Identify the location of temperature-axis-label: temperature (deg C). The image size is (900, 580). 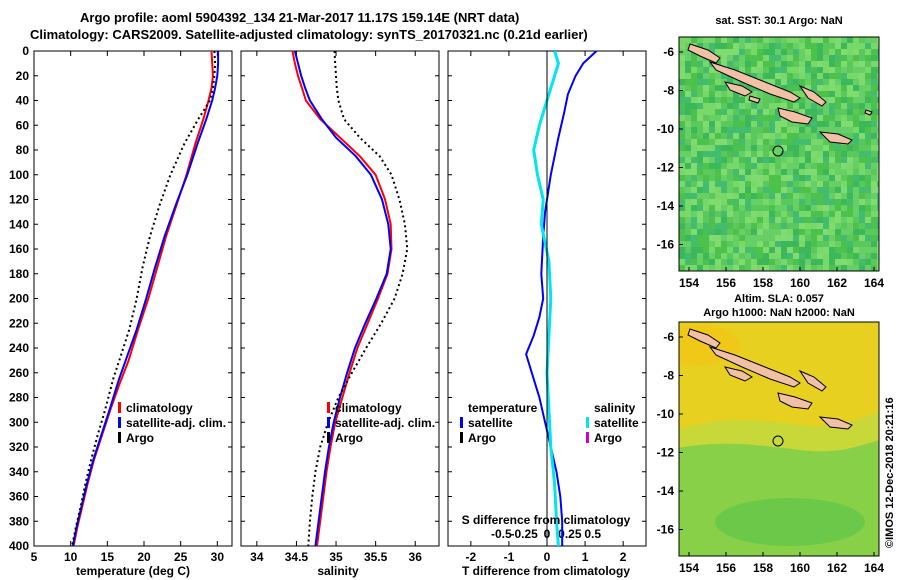
(133, 571).